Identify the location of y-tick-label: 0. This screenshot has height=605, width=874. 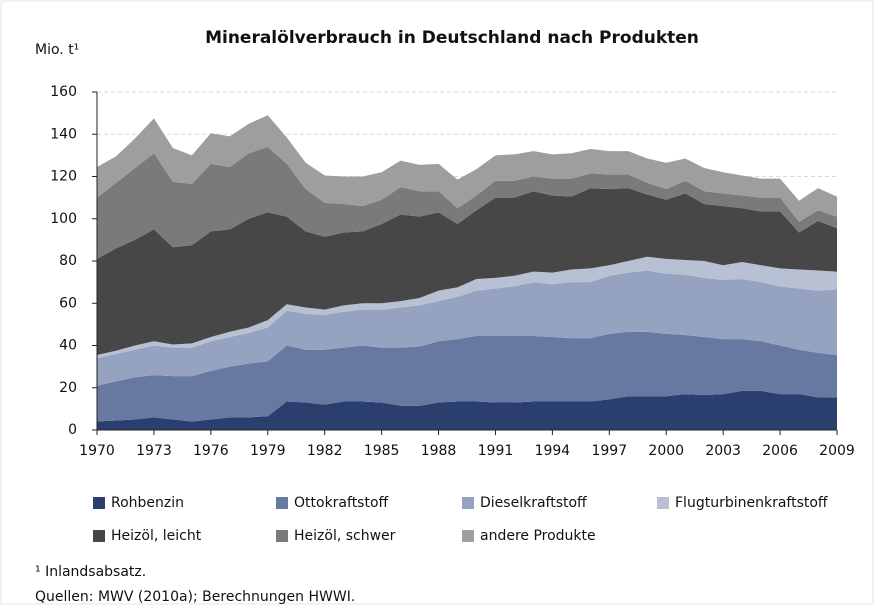
(72, 430).